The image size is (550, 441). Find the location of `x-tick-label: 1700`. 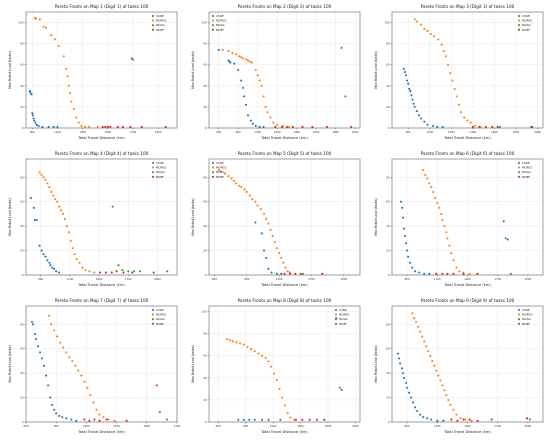

x-tick-label: 1700 is located at coordinates (133, 132).